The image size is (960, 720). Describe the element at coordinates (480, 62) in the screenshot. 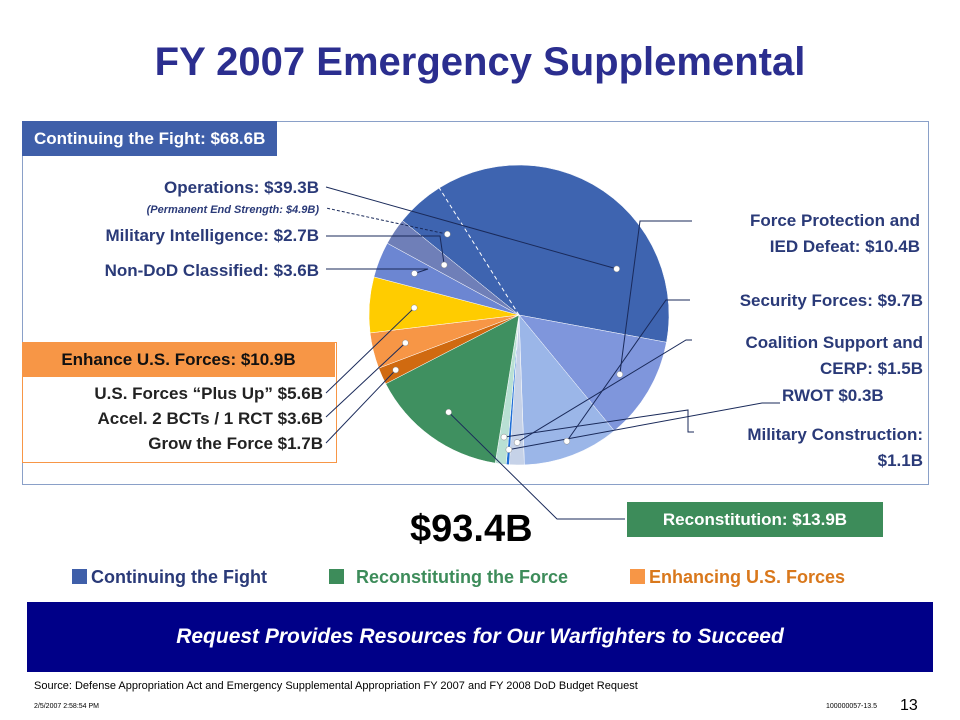

I see `page-title: FY 2007 Emergency Supplemental` at that location.